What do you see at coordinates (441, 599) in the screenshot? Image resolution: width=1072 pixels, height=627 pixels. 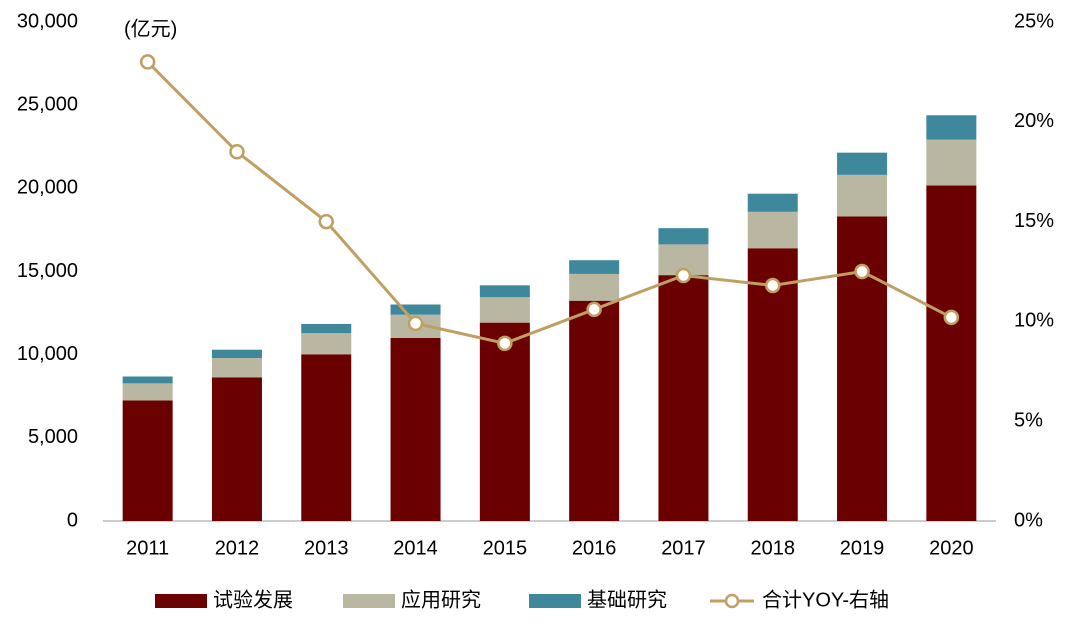 I see `legend-label: 应用研究` at bounding box center [441, 599].